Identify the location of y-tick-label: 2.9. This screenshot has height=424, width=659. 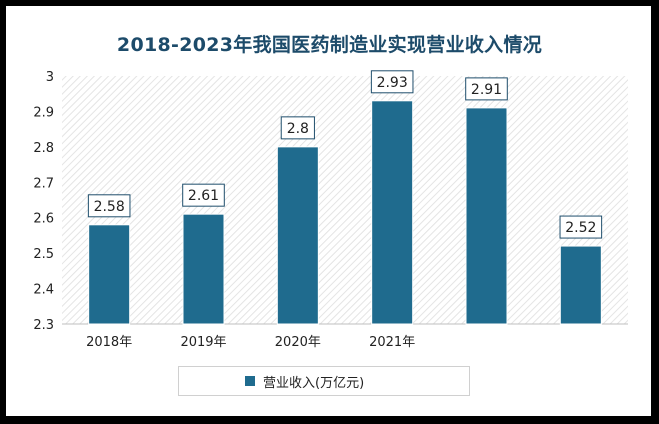
(43, 112).